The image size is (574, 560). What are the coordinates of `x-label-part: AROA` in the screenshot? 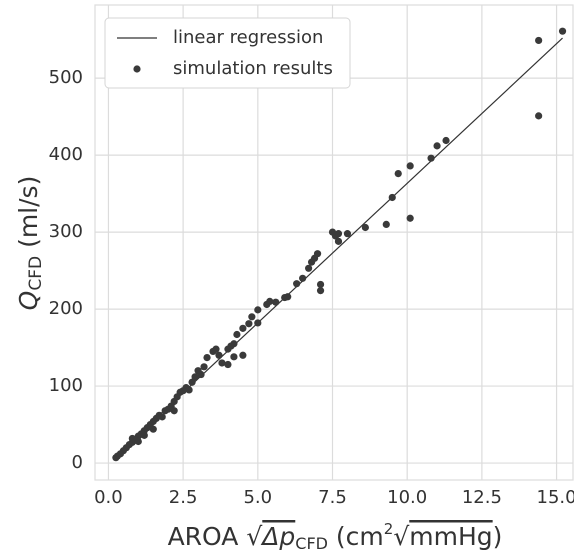 It's located at (207, 536).